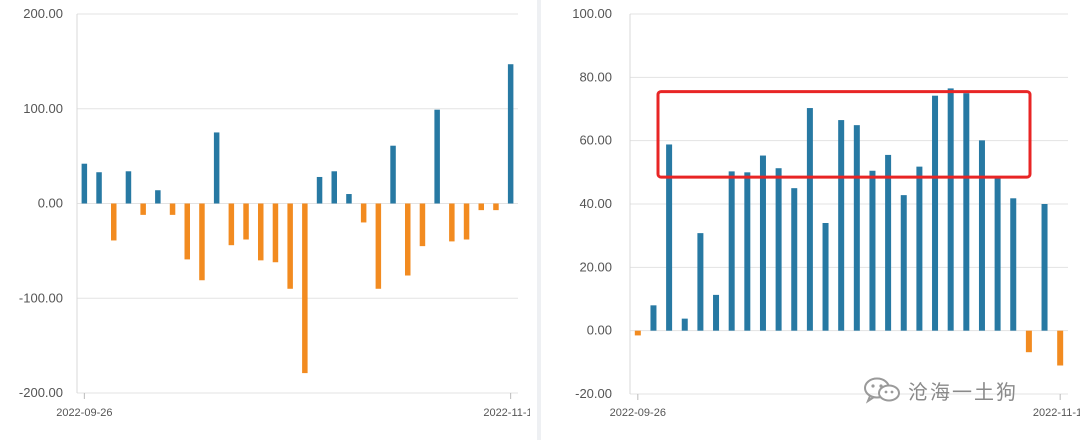  Describe the element at coordinates (882, 390) in the screenshot. I see `wechat-icon` at that location.